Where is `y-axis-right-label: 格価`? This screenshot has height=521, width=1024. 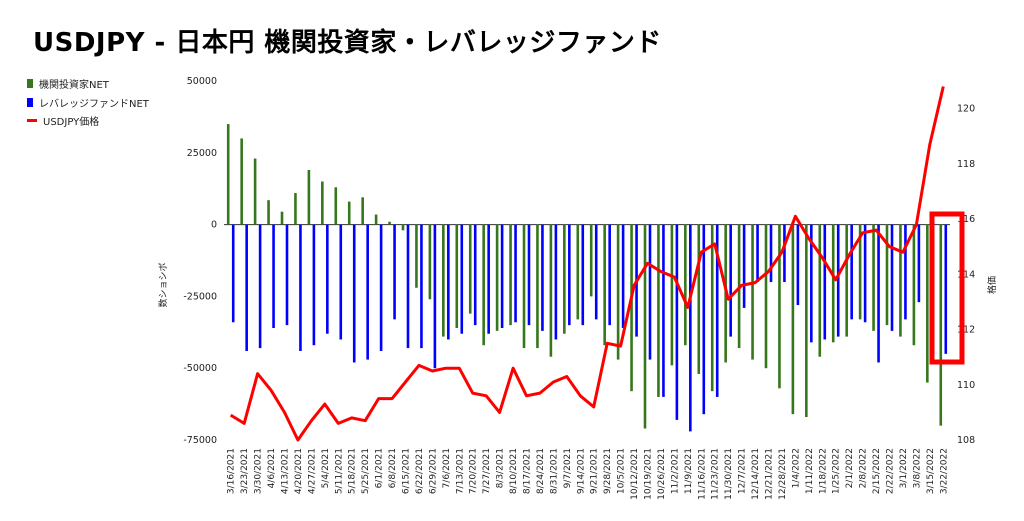 y-axis-right-label: 格価 is located at coordinates (992, 285).